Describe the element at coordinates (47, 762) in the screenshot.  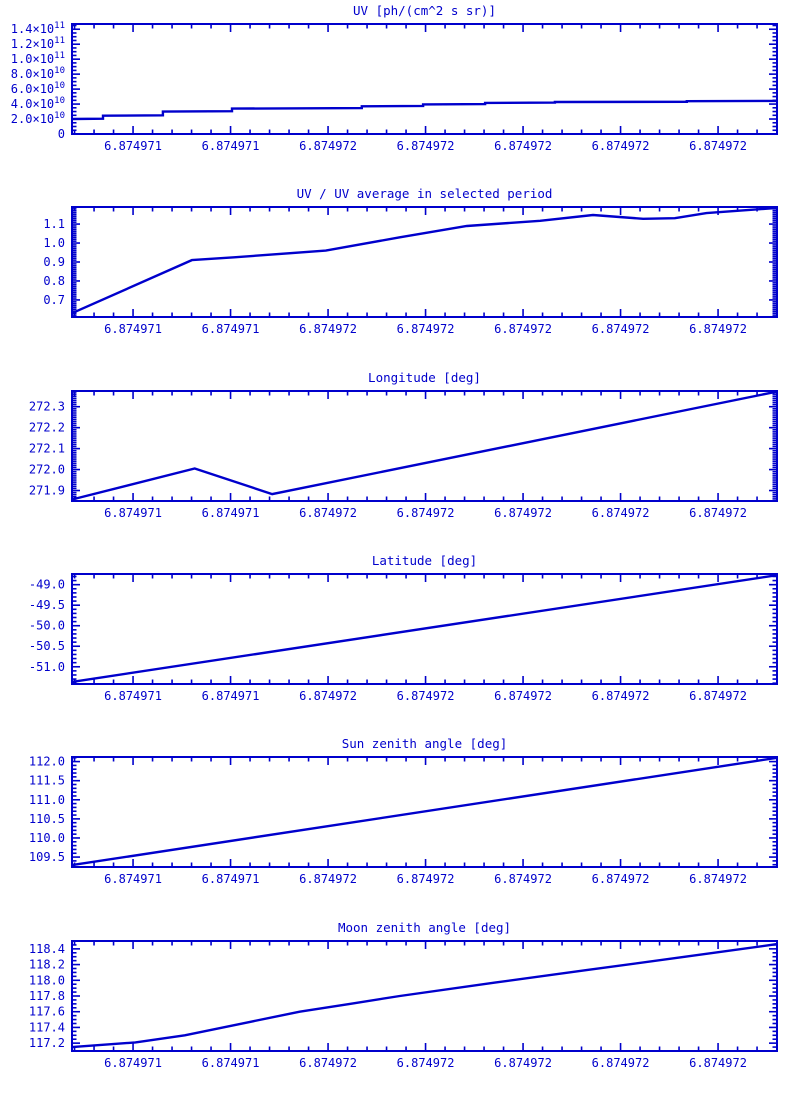
I see `svg-text: 112.0` at that location.